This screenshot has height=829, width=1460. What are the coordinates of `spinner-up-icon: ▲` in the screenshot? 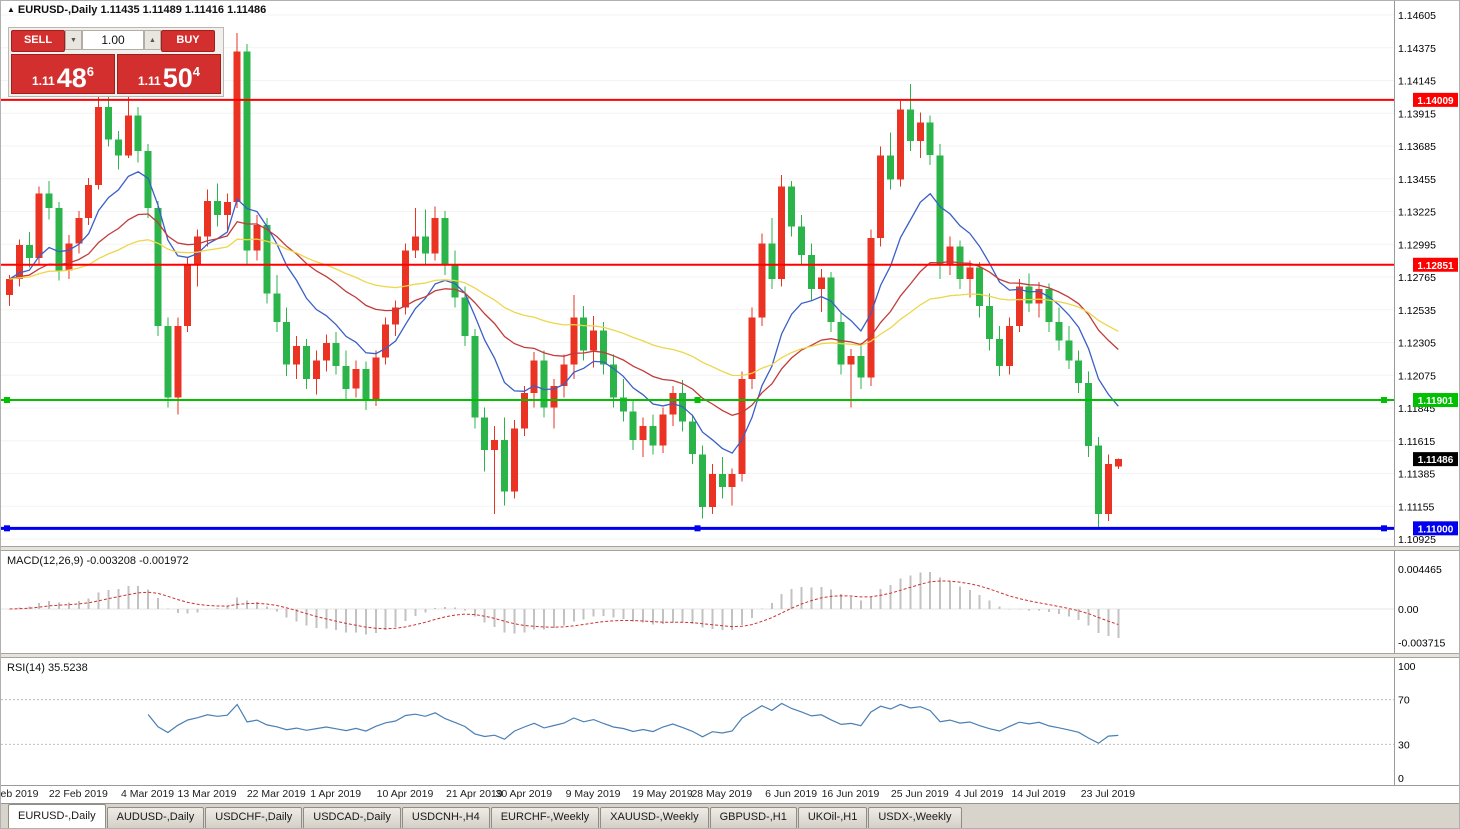 It's located at (152, 40).